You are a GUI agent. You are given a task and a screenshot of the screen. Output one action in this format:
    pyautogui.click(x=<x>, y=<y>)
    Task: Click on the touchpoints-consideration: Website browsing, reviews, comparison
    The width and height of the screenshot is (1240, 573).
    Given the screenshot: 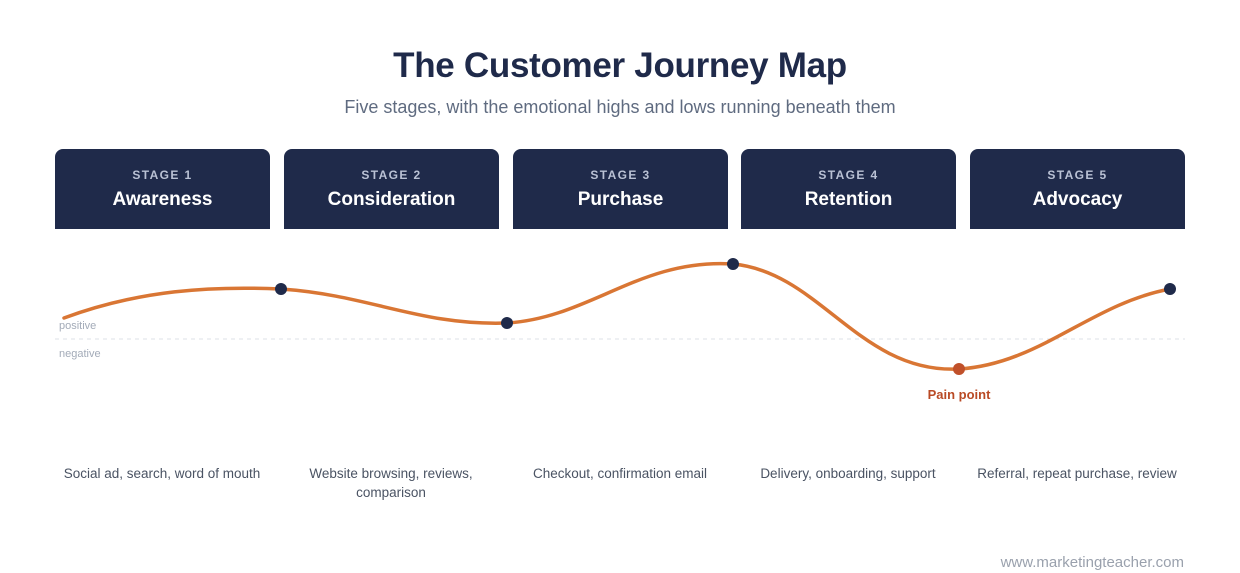 What is the action you would take?
    pyautogui.click(x=391, y=483)
    